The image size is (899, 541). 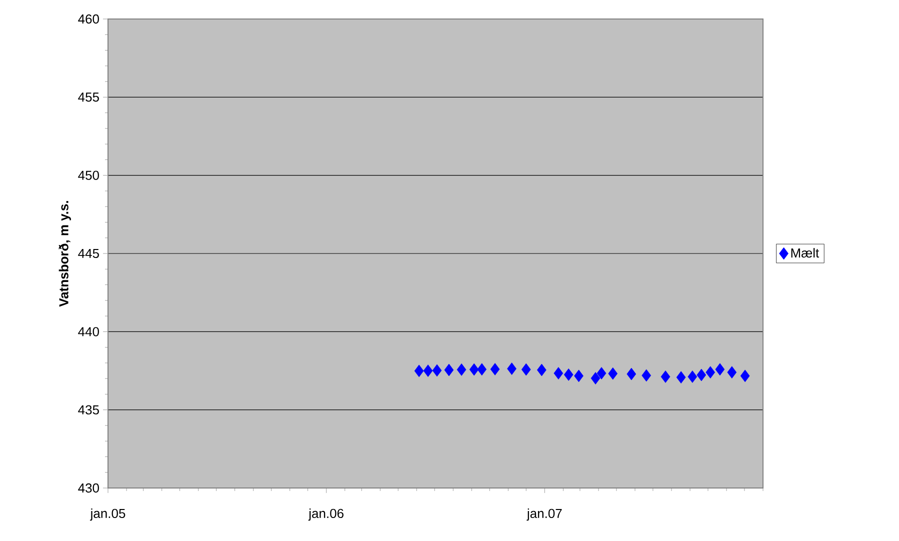 What do you see at coordinates (88, 488) in the screenshot?
I see `y-tick-label: 430` at bounding box center [88, 488].